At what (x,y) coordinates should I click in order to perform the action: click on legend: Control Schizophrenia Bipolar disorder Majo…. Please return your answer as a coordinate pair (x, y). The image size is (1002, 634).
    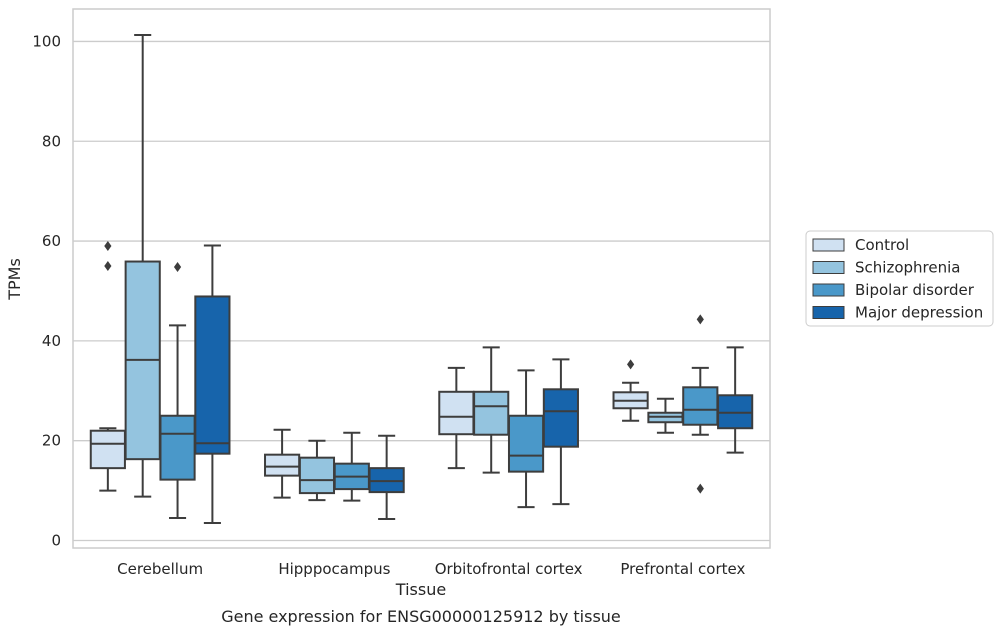
    Looking at the image, I should click on (899, 278).